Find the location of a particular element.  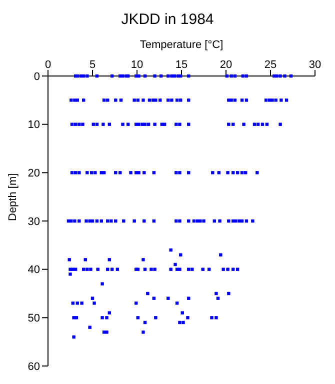

x-tick-label: 30 is located at coordinates (315, 65).